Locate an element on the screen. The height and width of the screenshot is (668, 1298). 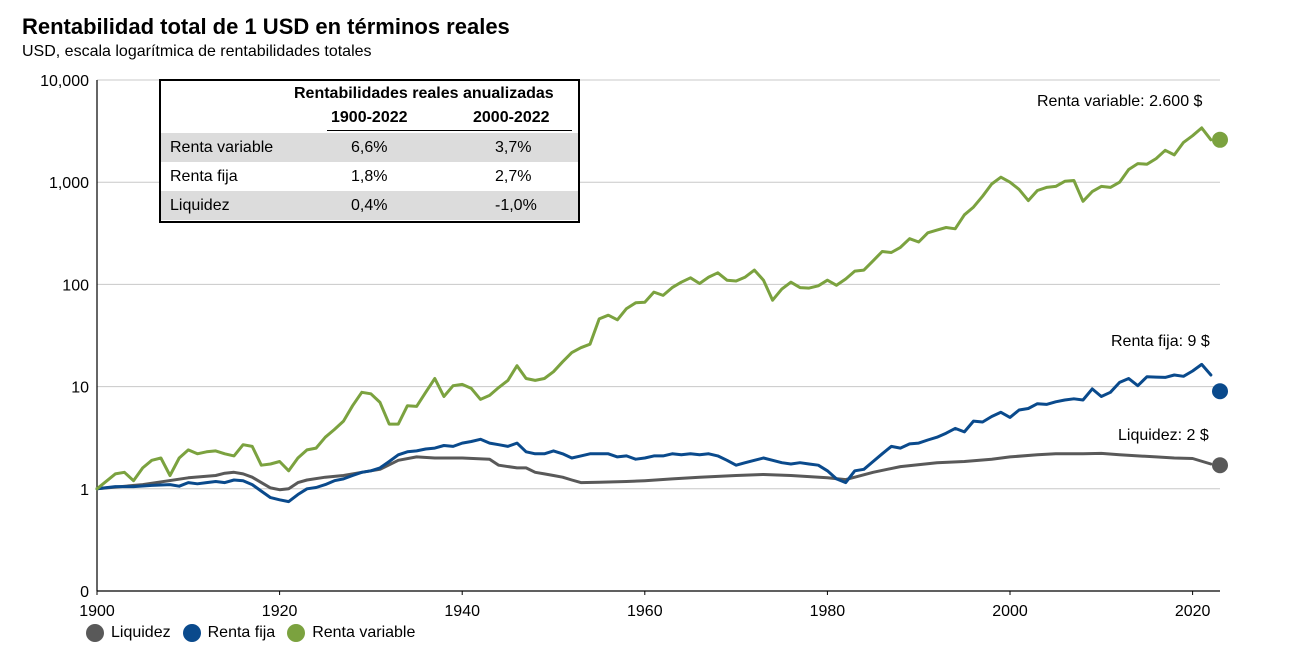
table-row: Liquidez 0,4% -1,0% is located at coordinates (369, 205).